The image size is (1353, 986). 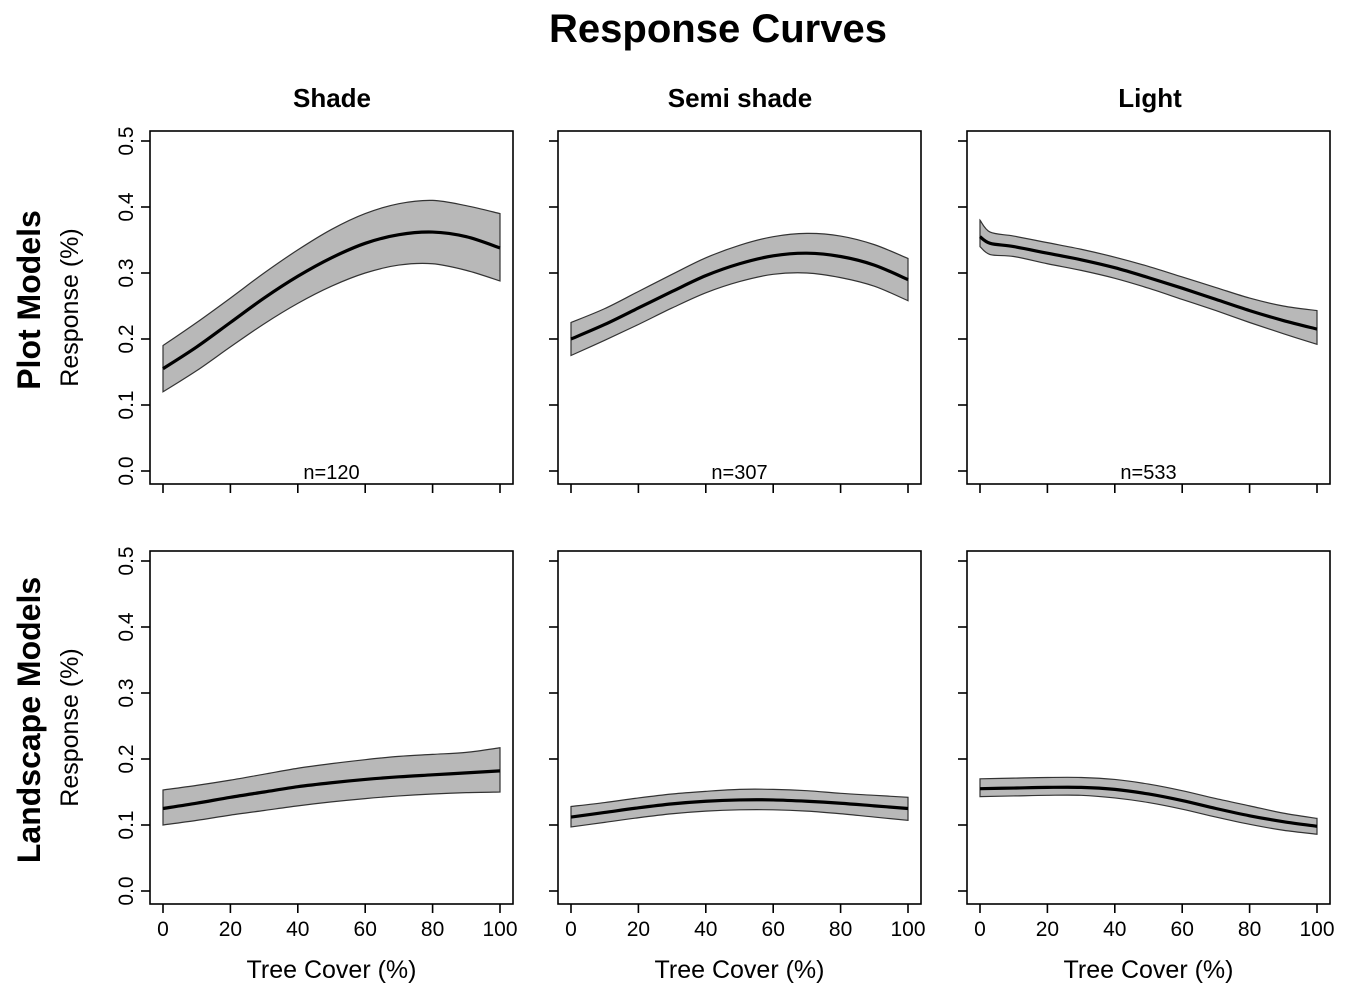 What do you see at coordinates (740, 98) in the screenshot?
I see `column-title-semi-shade: Semi shade` at bounding box center [740, 98].